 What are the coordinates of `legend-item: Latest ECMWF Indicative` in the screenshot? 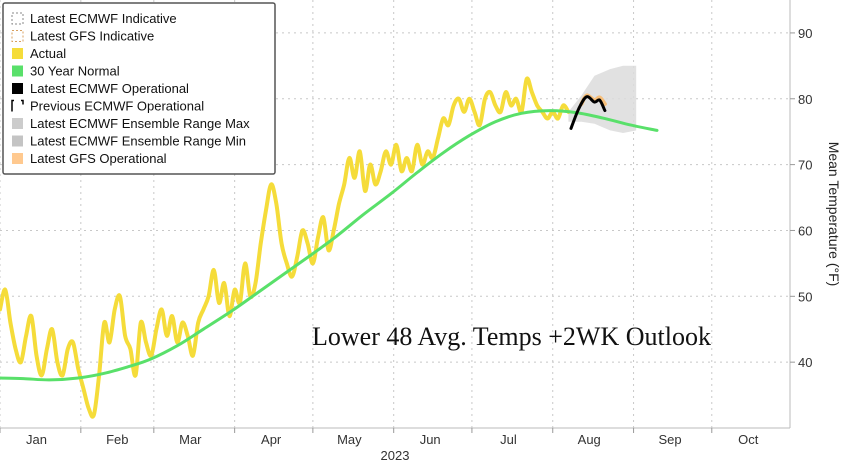 It's located at (94, 18).